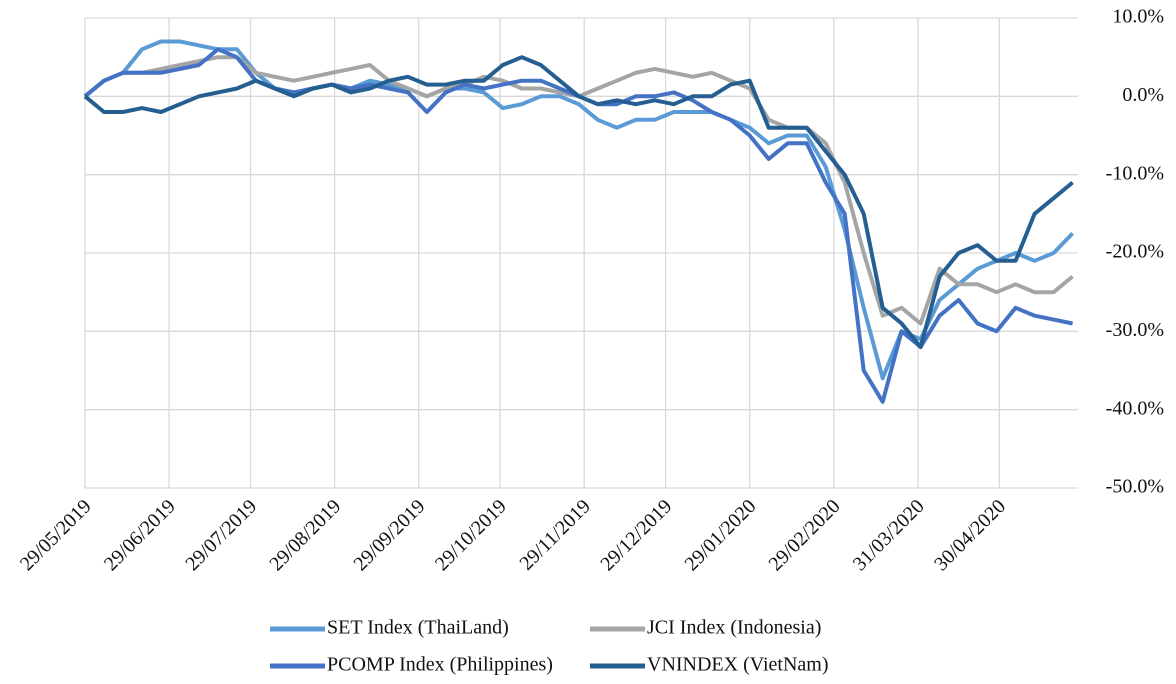 This screenshot has height=684, width=1176. Describe the element at coordinates (721, 535) in the screenshot. I see `x-tick-label: 29/01/2020` at that location.